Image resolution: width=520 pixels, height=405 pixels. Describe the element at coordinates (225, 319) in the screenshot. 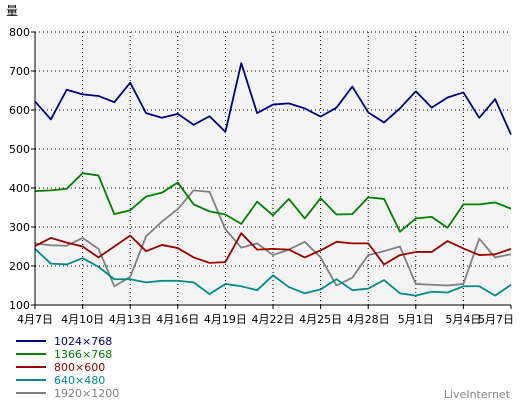

I see `x-tick-label: 4月19日` at that location.